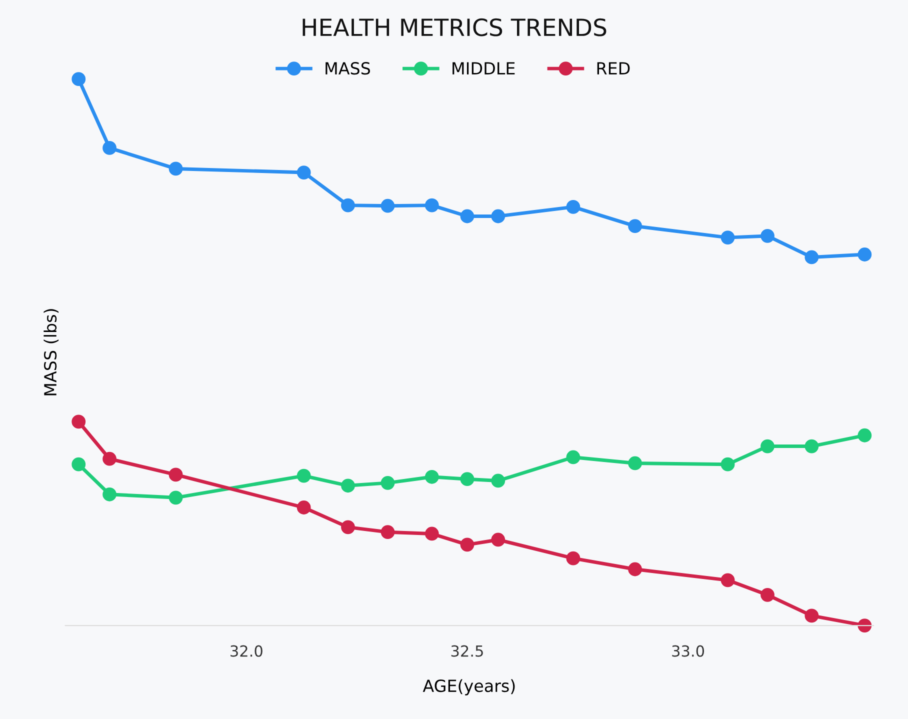 The width and height of the screenshot is (908, 719). Describe the element at coordinates (688, 651) in the screenshot. I see `x-tick-label: 33.0` at that location.